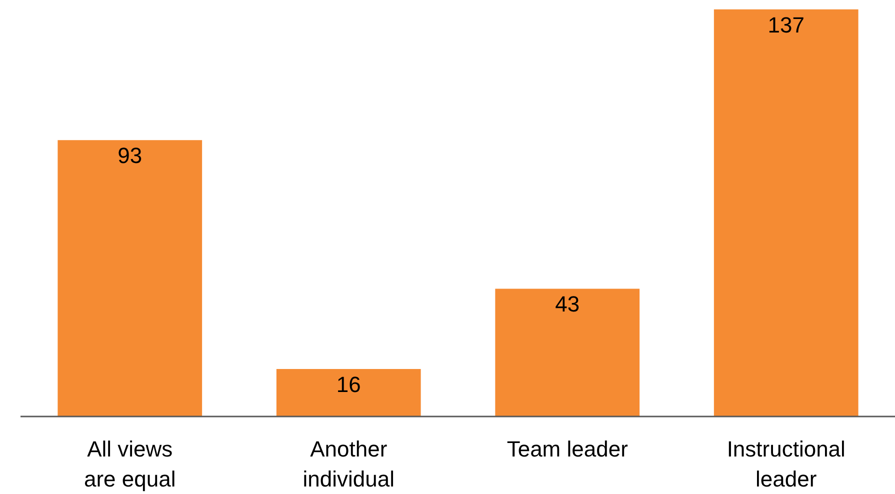  Describe the element at coordinates (567, 449) in the screenshot. I see `x-tick-label: Team leader` at that location.